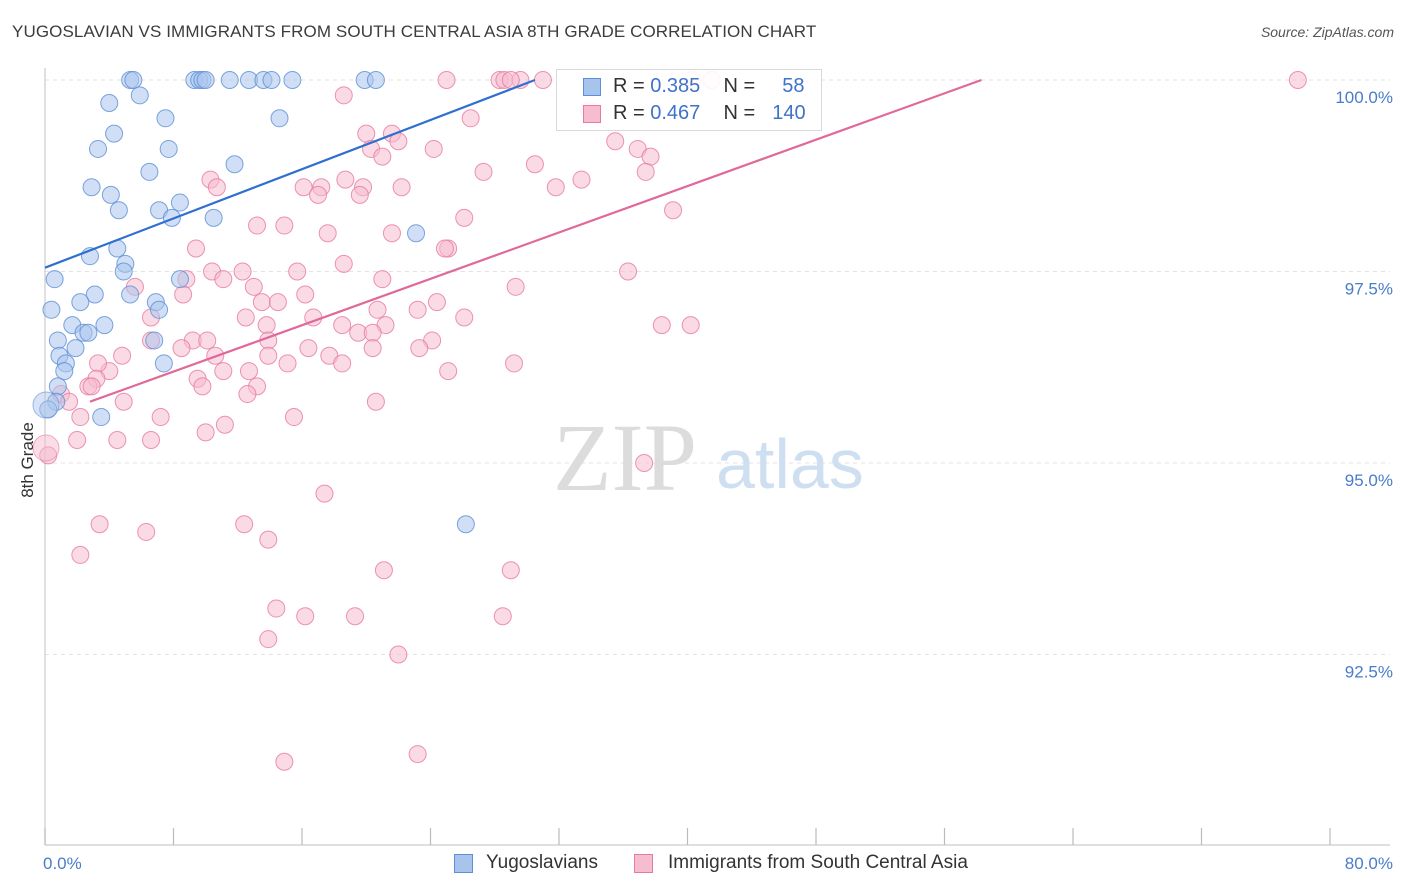 Image resolution: width=1406 pixels, height=892 pixels. I want to click on legend-n-label: N =, so click(739, 86).